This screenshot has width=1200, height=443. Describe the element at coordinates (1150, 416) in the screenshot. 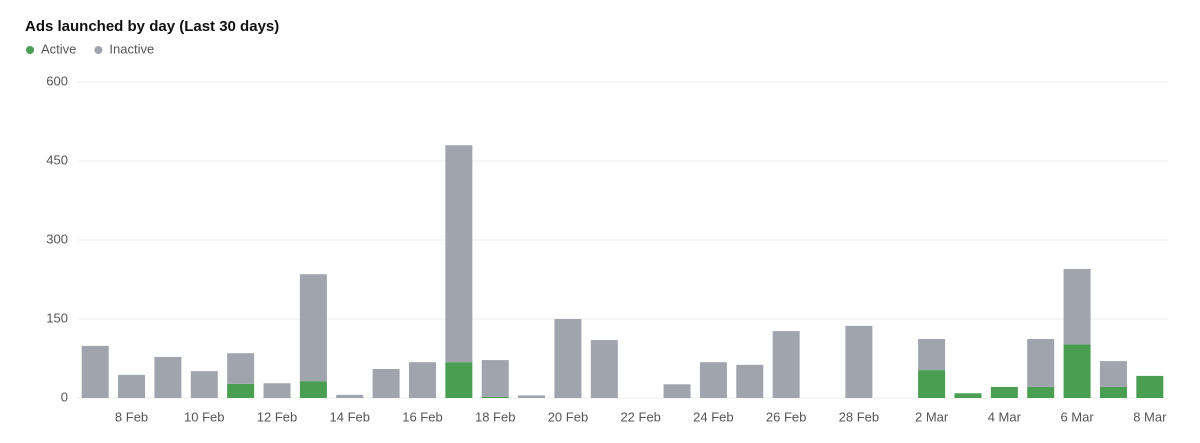

I see `x-tick-label: 8 Mar` at that location.